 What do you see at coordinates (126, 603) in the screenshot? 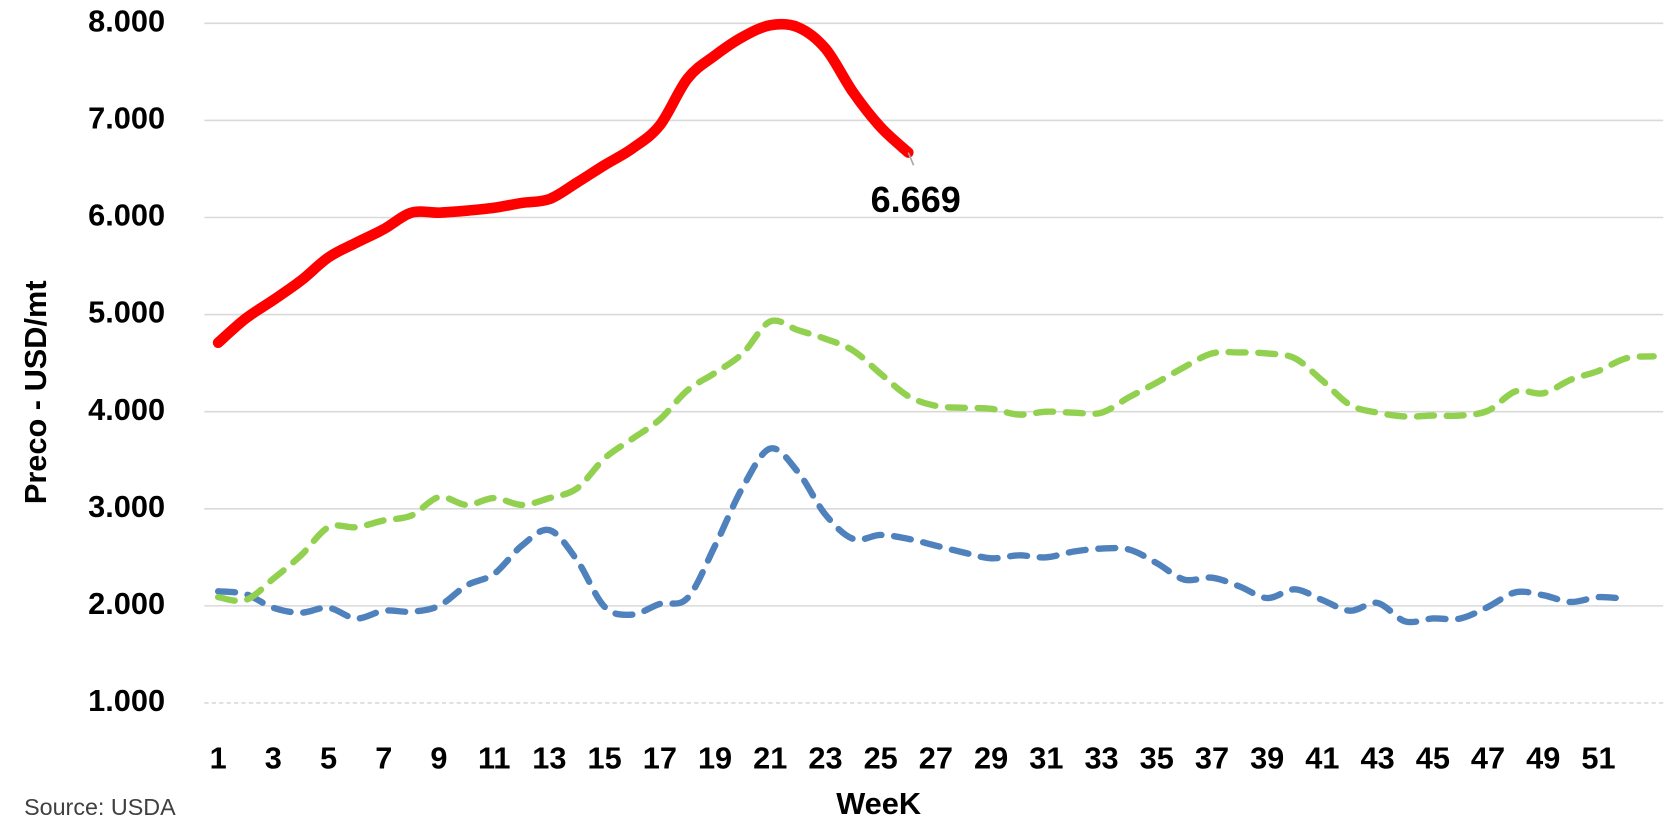
I see `y-tick-label: 2.000` at bounding box center [126, 603].